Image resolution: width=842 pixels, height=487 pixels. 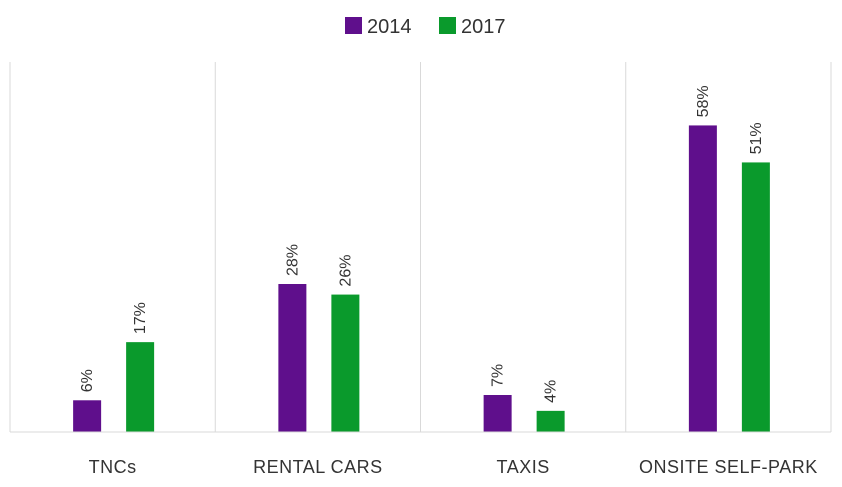 What do you see at coordinates (498, 375) in the screenshot?
I see `data-label-2014-2: 7%` at bounding box center [498, 375].